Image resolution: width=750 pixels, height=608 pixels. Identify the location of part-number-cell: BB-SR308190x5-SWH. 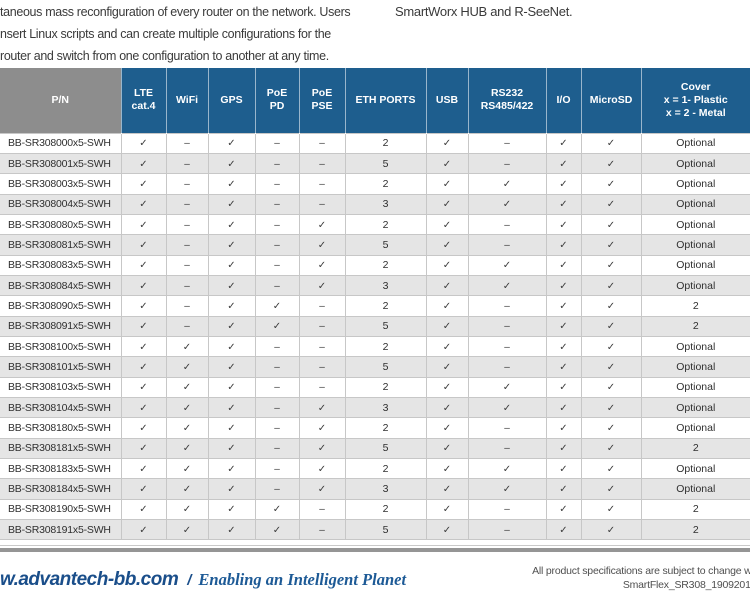
(61, 509).